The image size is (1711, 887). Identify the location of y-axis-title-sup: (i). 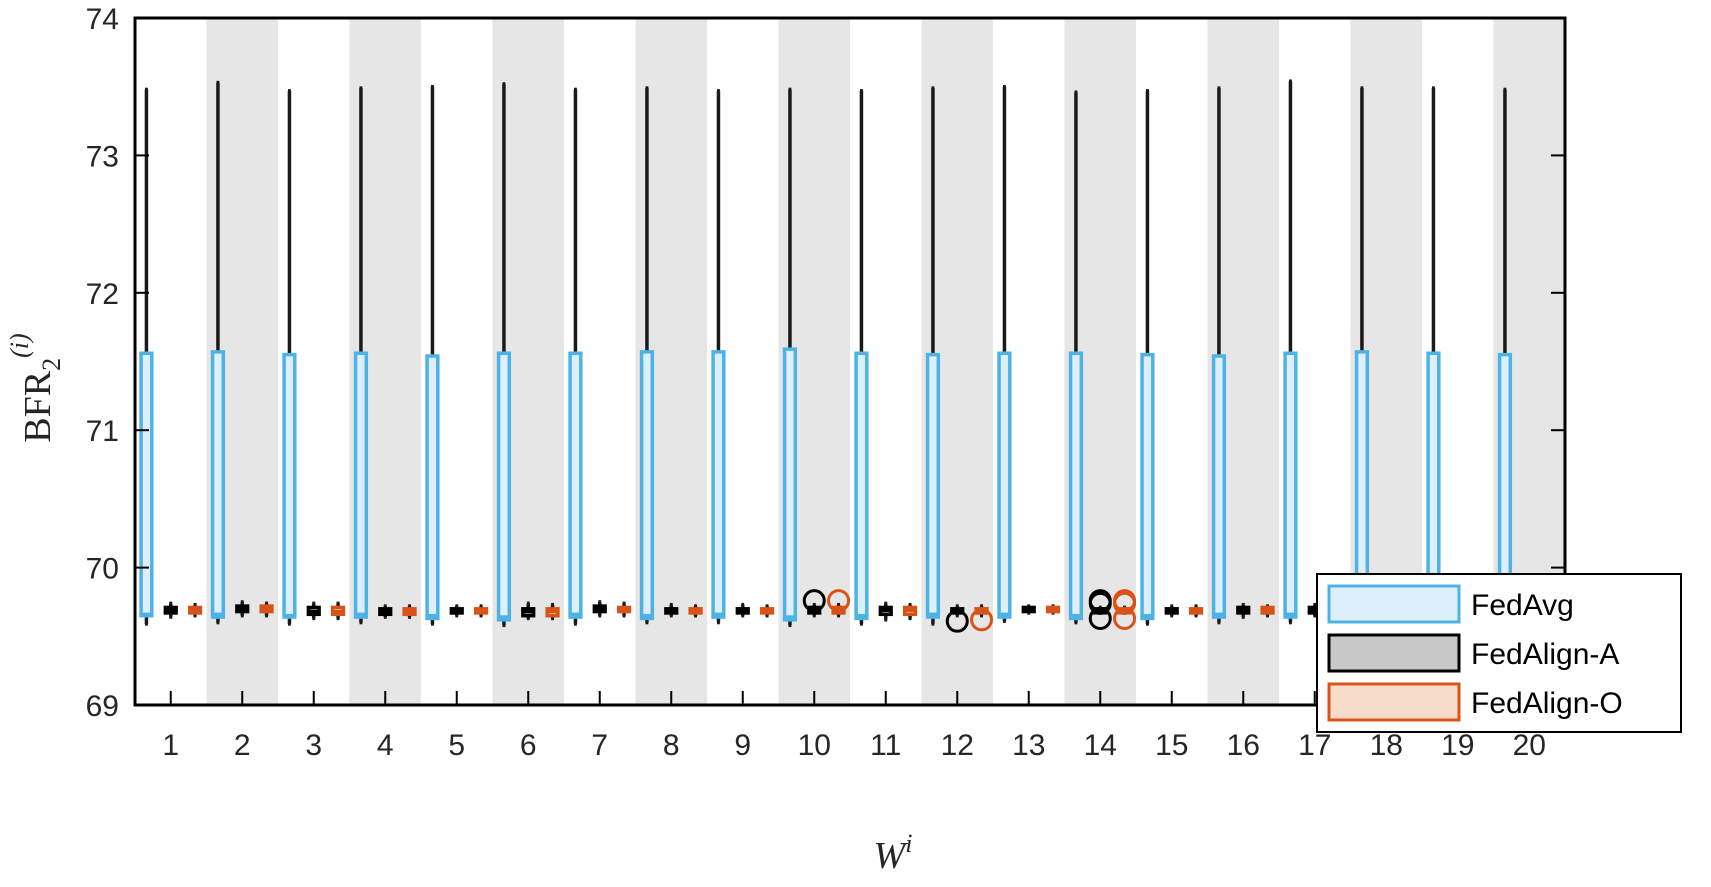
(19, 345).